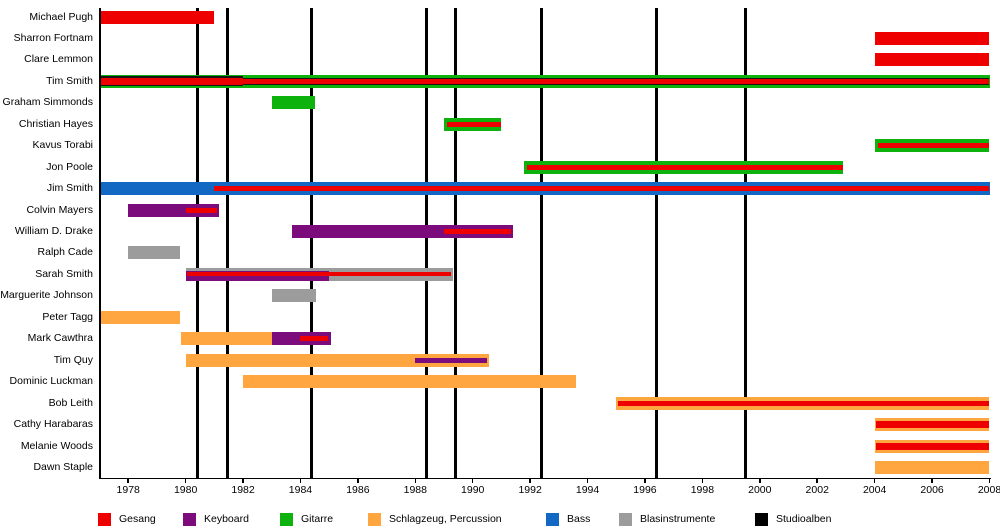 Image resolution: width=1000 pixels, height=532 pixels. What do you see at coordinates (678, 519) in the screenshot?
I see `legend-label-blasinstrumente: Blasinstrumente` at bounding box center [678, 519].